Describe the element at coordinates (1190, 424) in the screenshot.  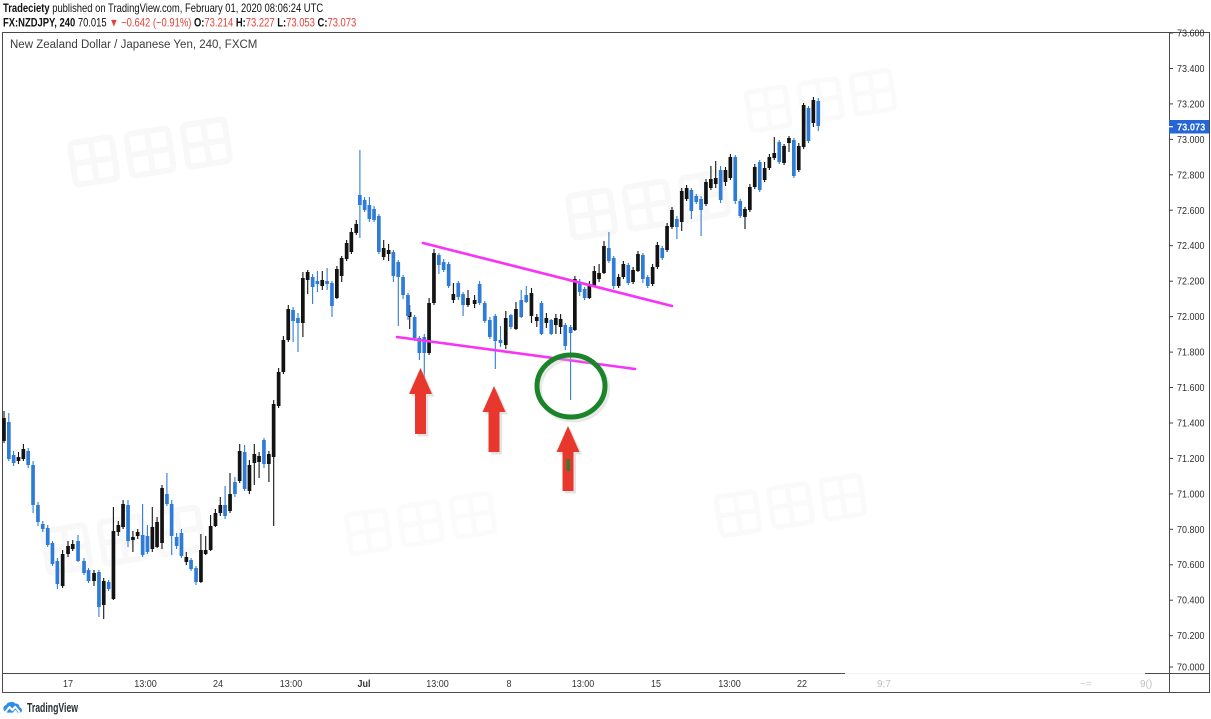
I see `svg-text: 71.400` at that location.